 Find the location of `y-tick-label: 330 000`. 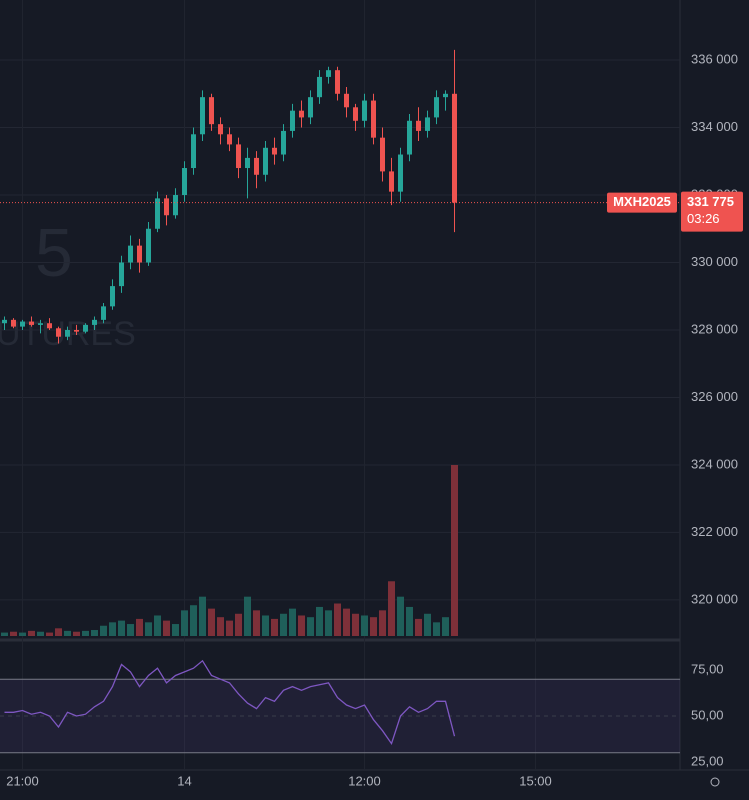

y-tick-label: 330 000 is located at coordinates (714, 261).